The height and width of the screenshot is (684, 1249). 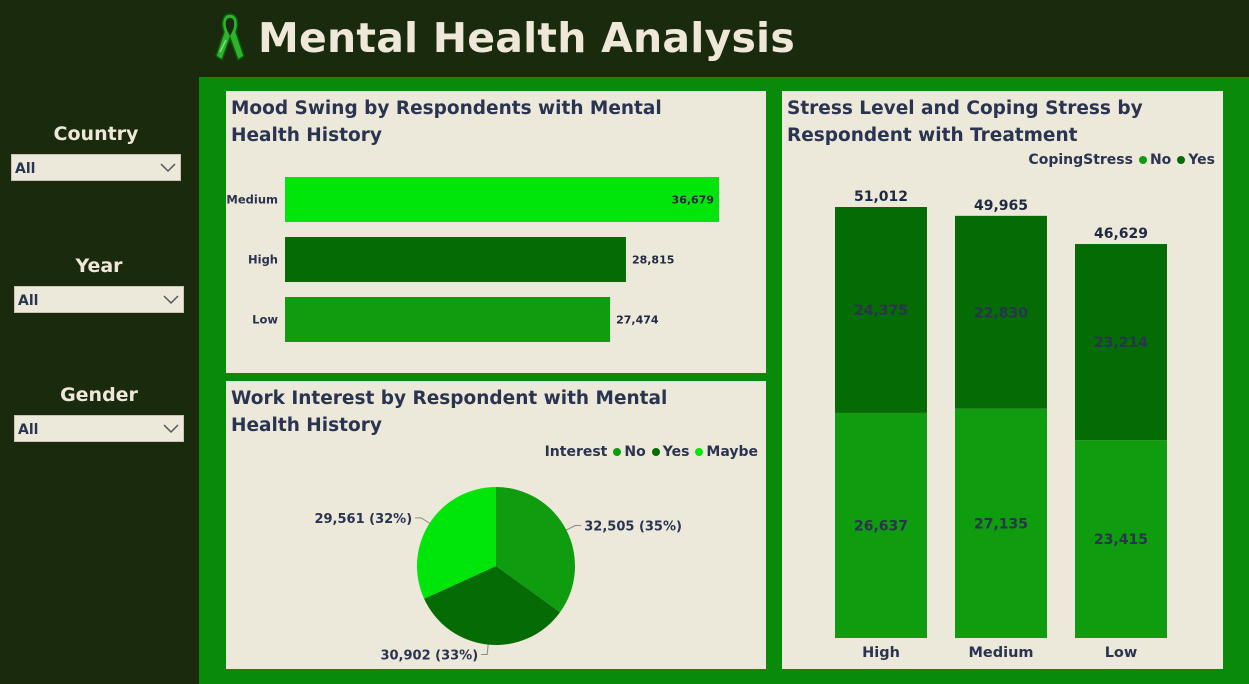 I want to click on data-label: 36,679, so click(x=693, y=200).